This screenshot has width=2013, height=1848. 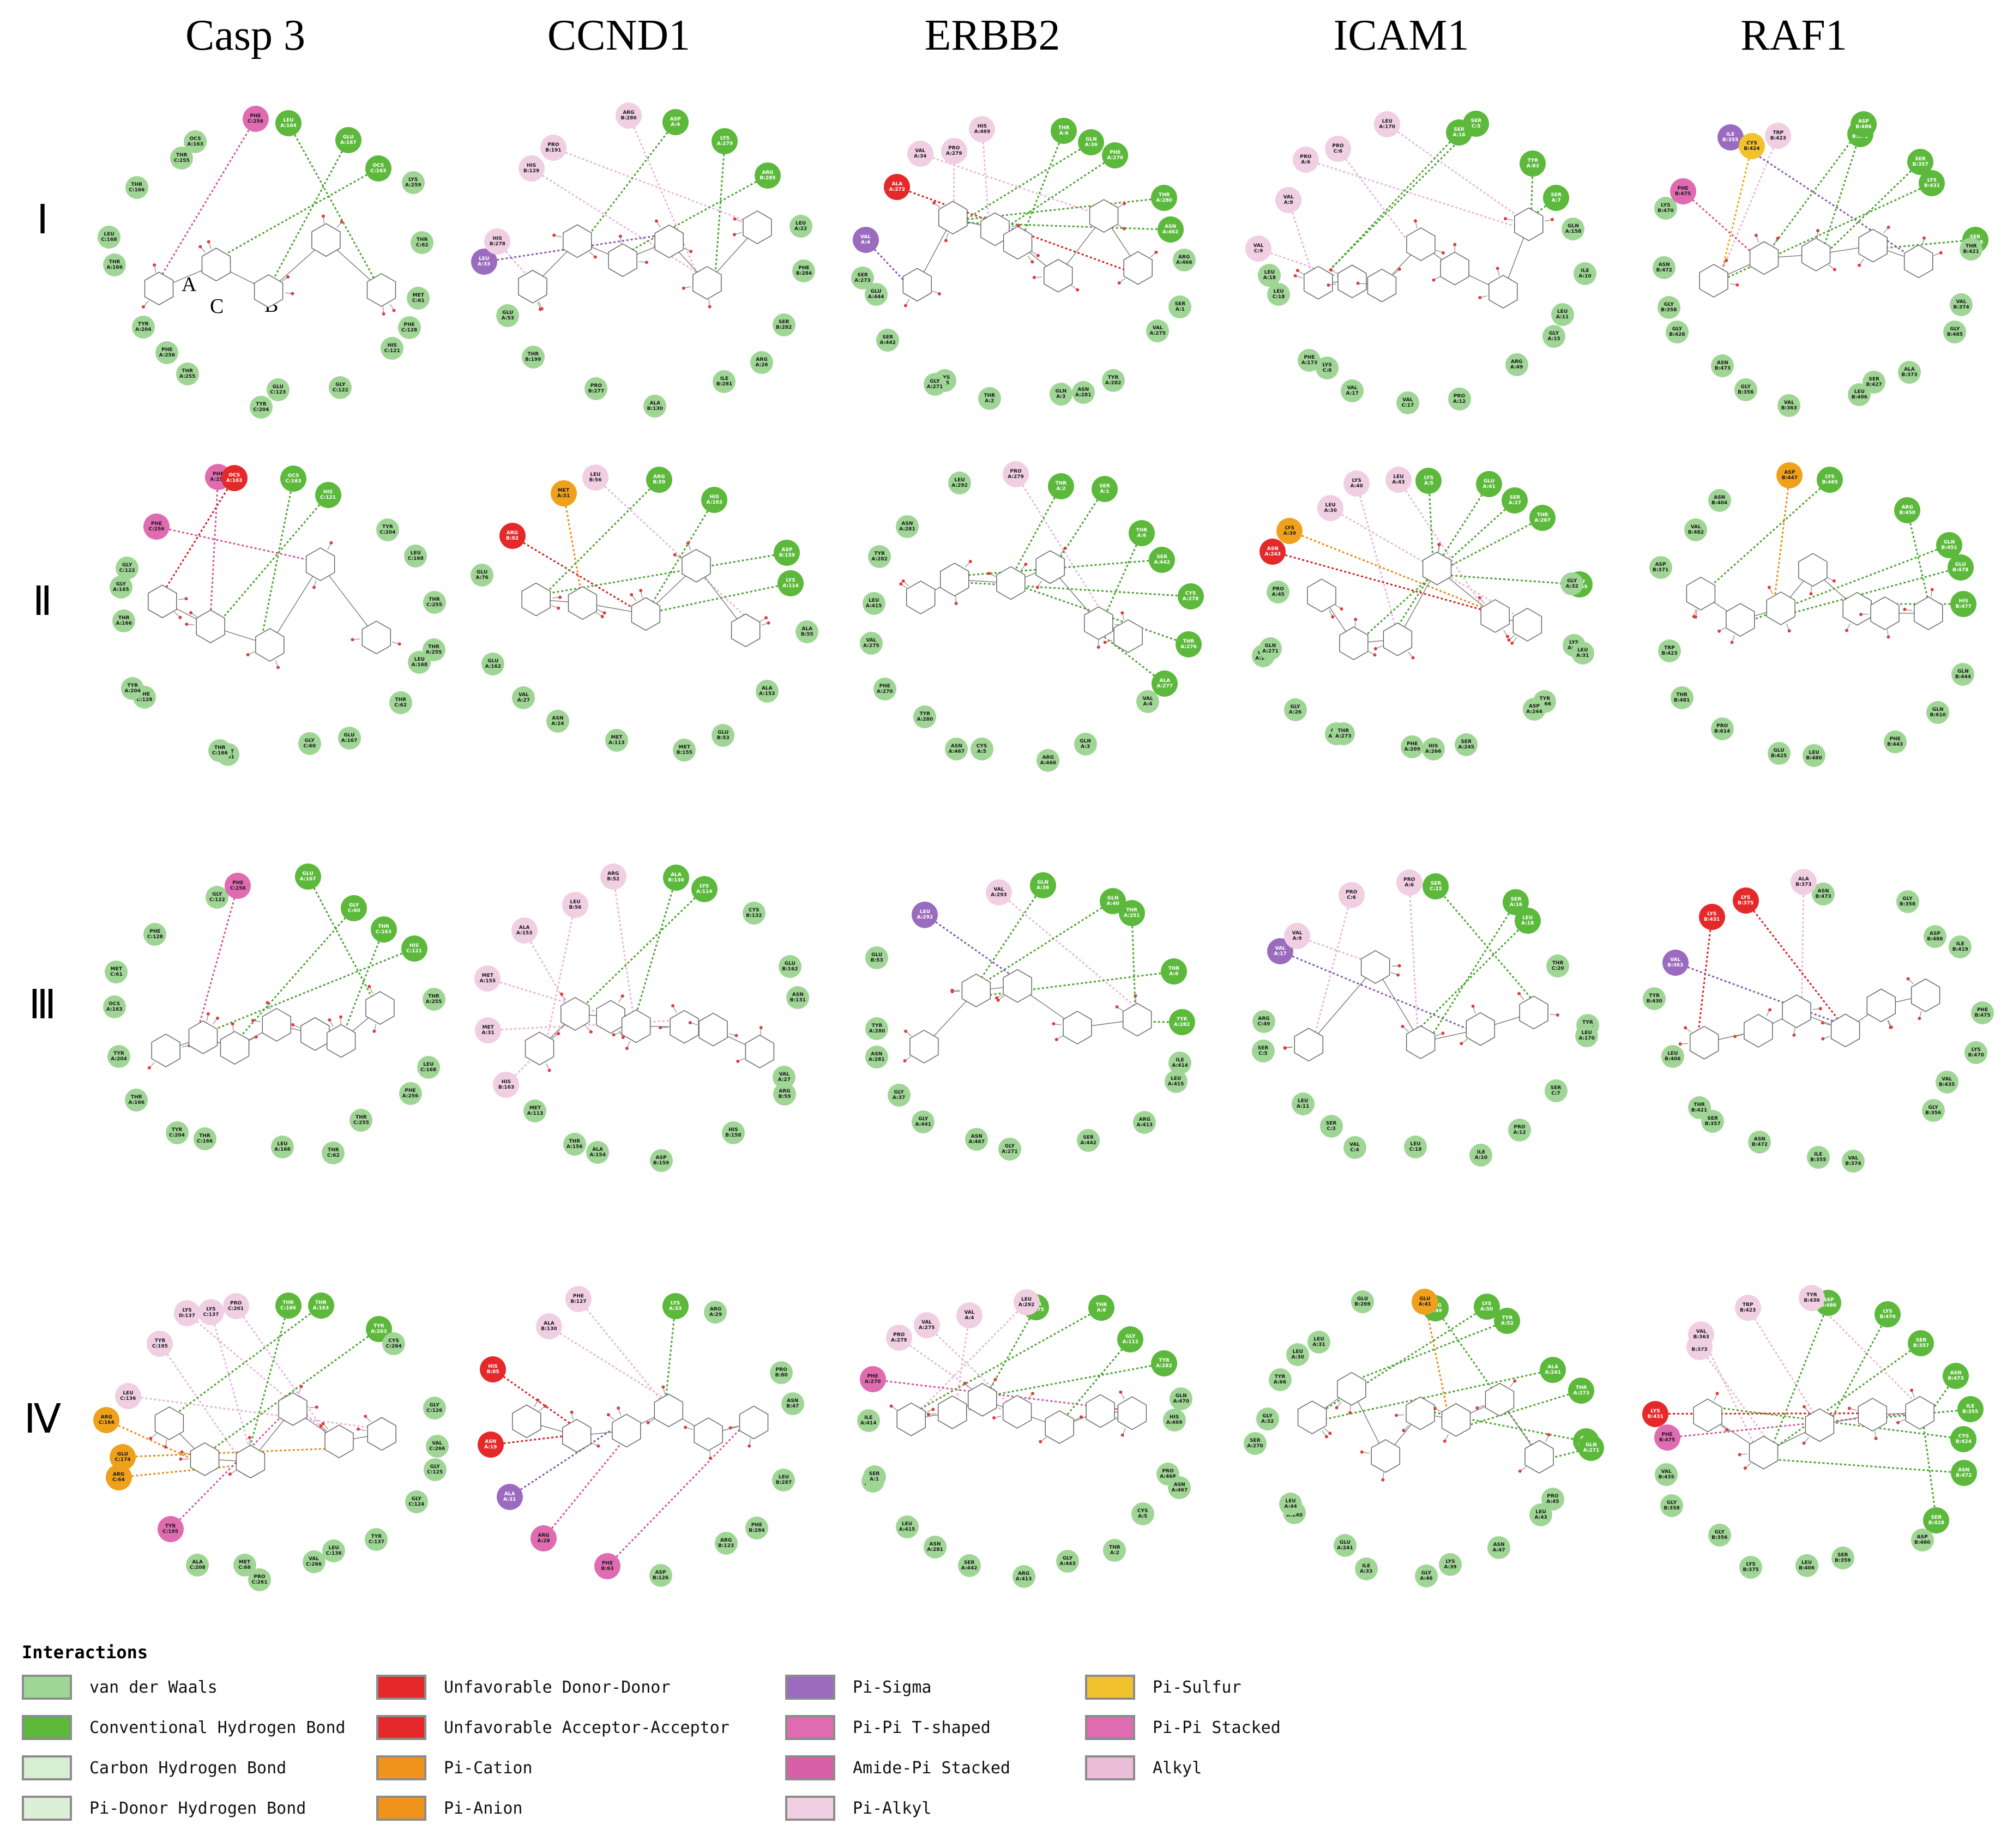 What do you see at coordinates (959, 484) in the screenshot?
I see `residue-bubble: LEU A:292` at bounding box center [959, 484].